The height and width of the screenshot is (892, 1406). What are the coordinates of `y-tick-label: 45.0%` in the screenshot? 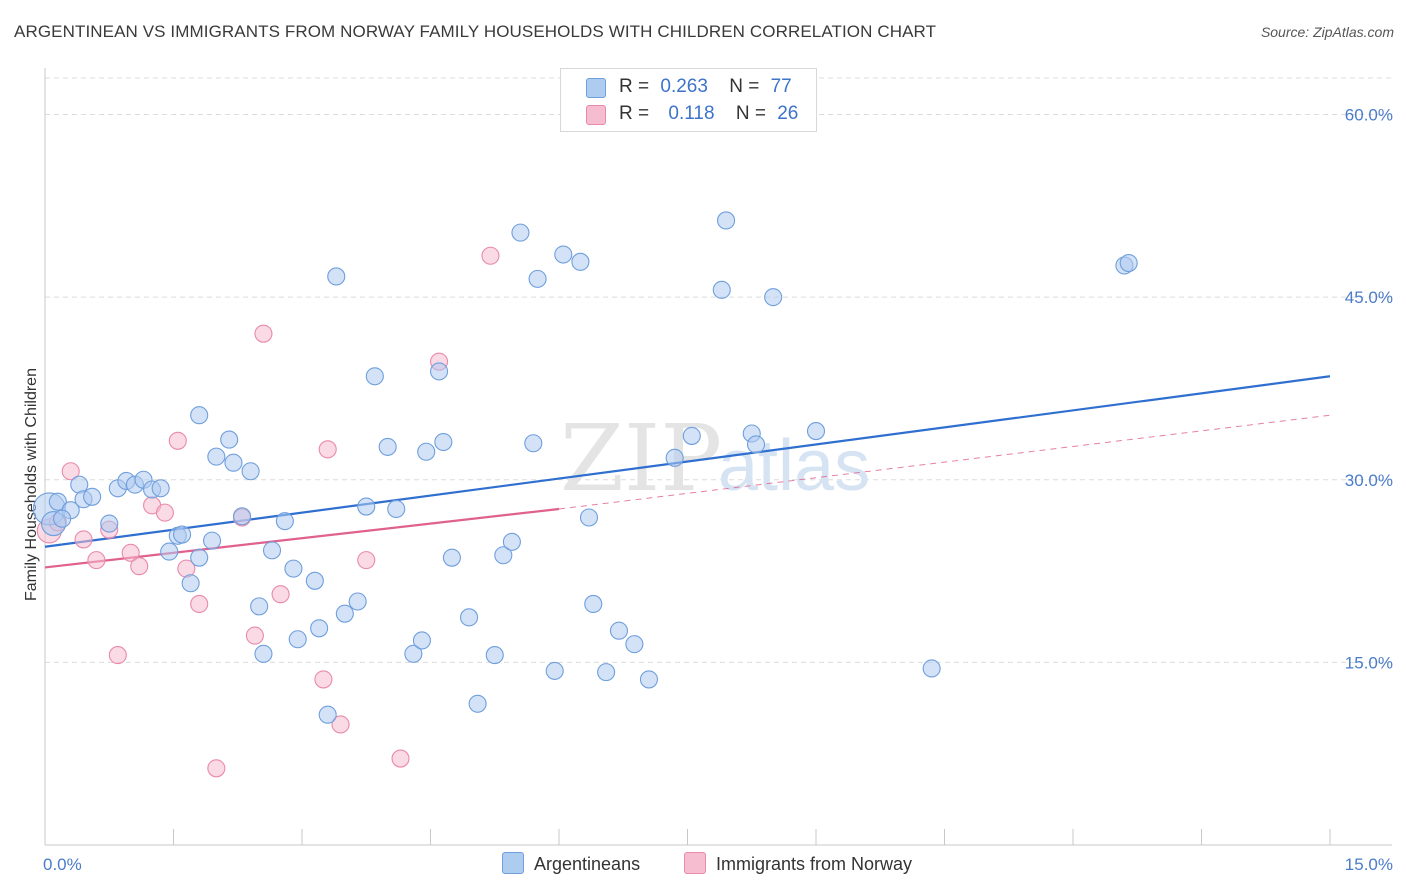 It's located at (1369, 297).